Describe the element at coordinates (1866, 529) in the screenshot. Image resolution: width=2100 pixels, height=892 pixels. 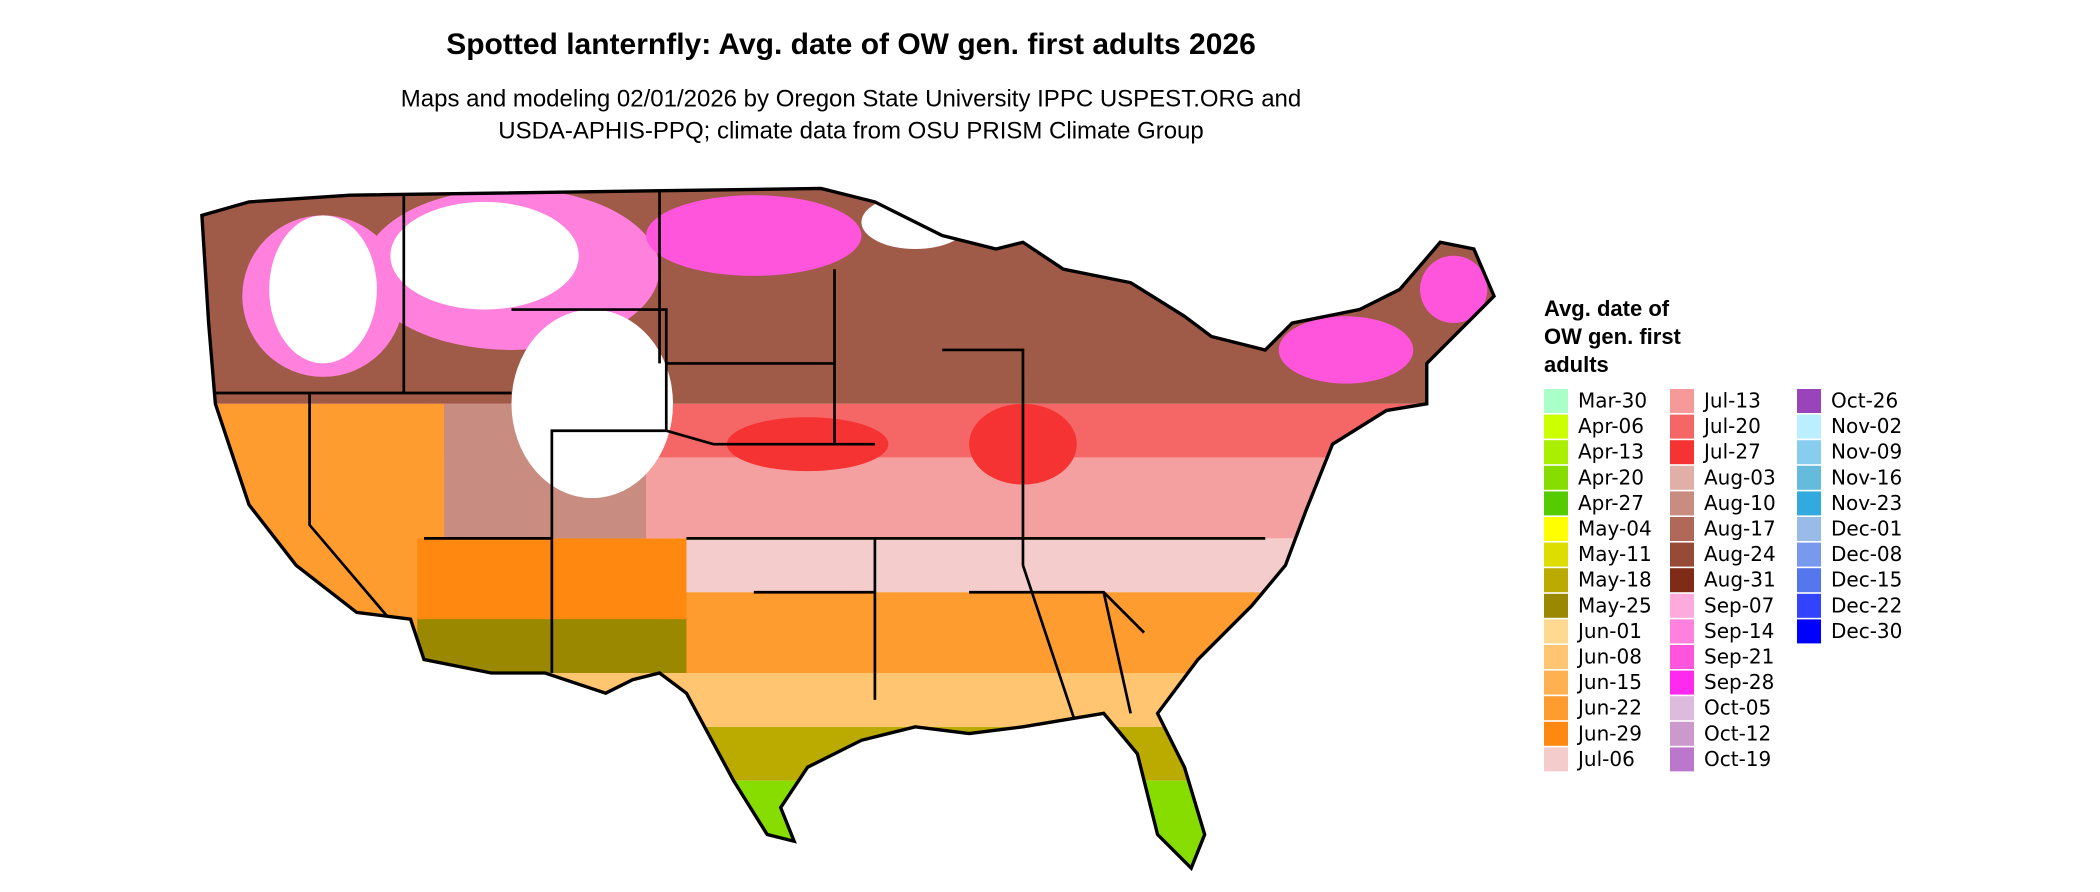
I see `legend-label: Dec-01` at that location.